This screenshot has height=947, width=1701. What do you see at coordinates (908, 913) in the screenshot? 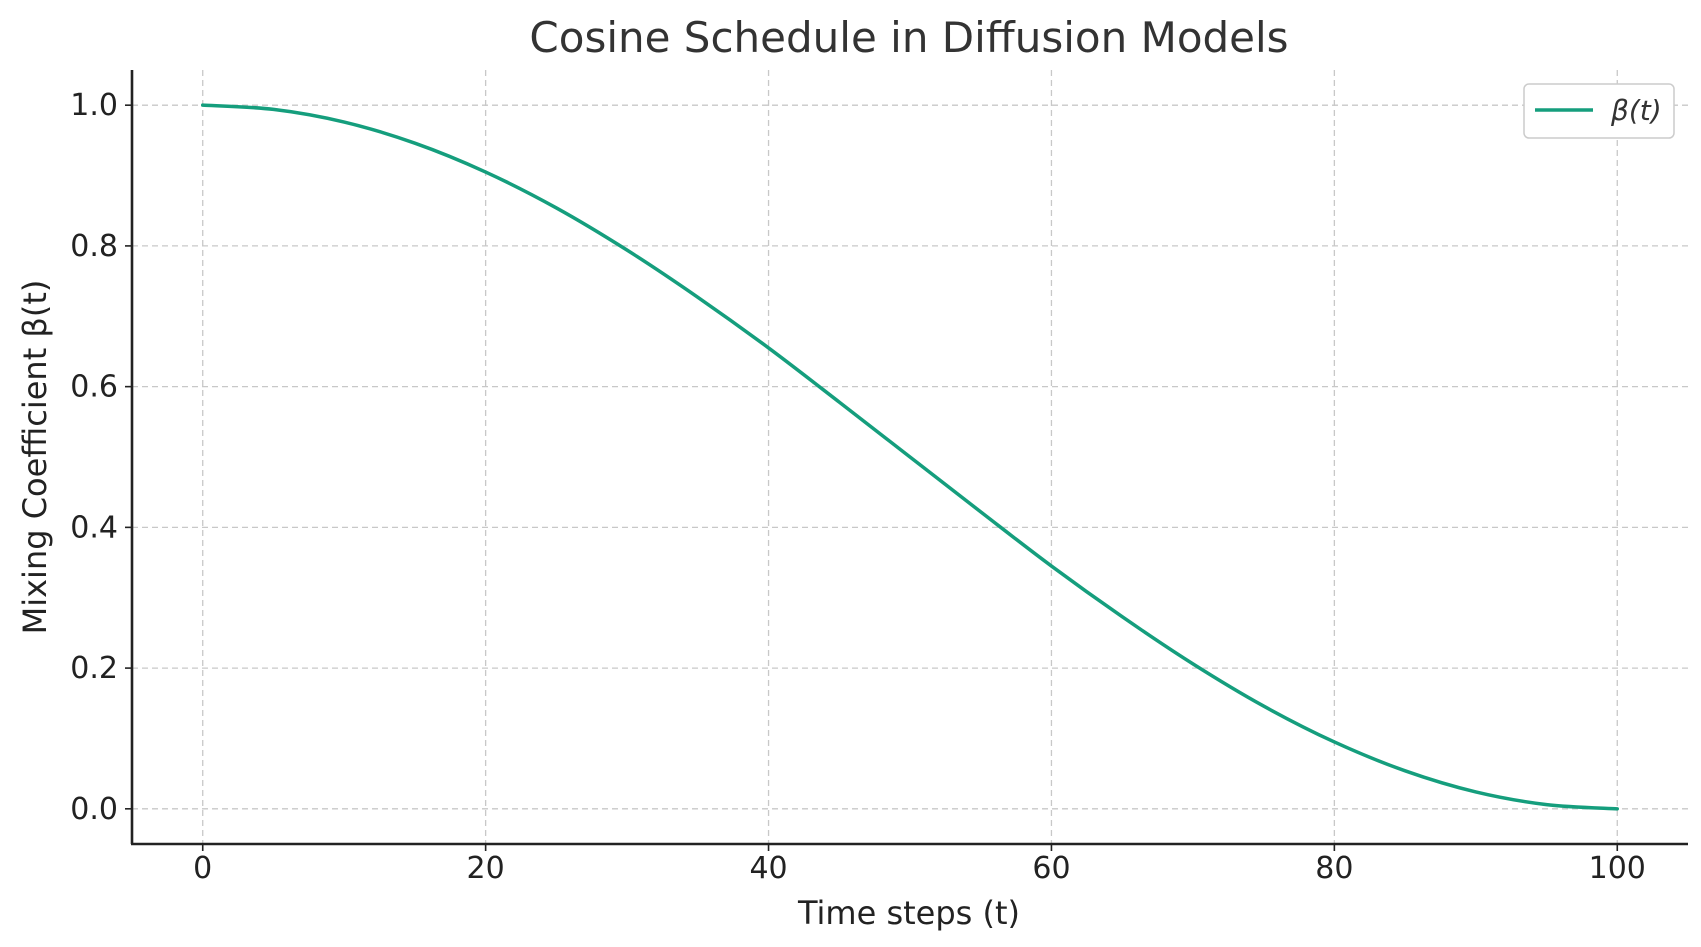
I see `x-axis-label: Time steps (t)` at bounding box center [908, 913].